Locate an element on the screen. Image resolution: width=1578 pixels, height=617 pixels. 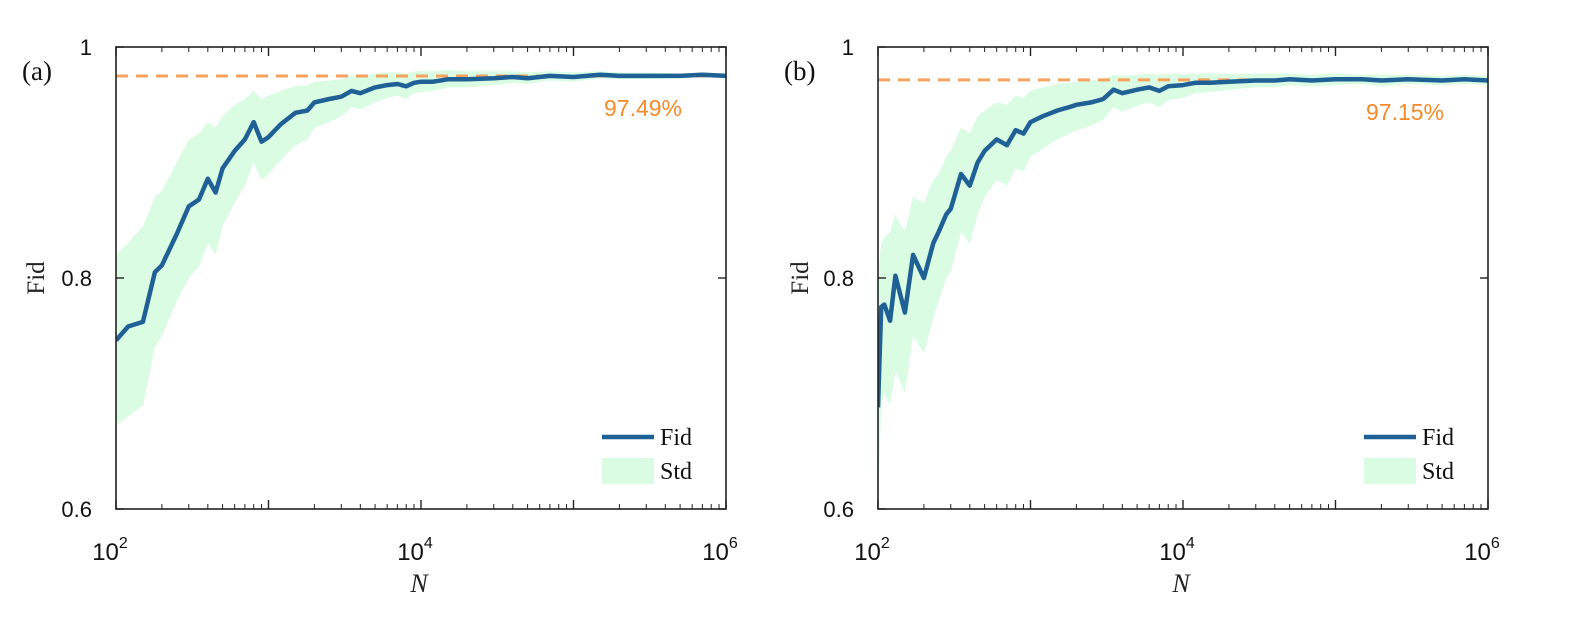
reference-value-label: 97.49% is located at coordinates (643, 108).